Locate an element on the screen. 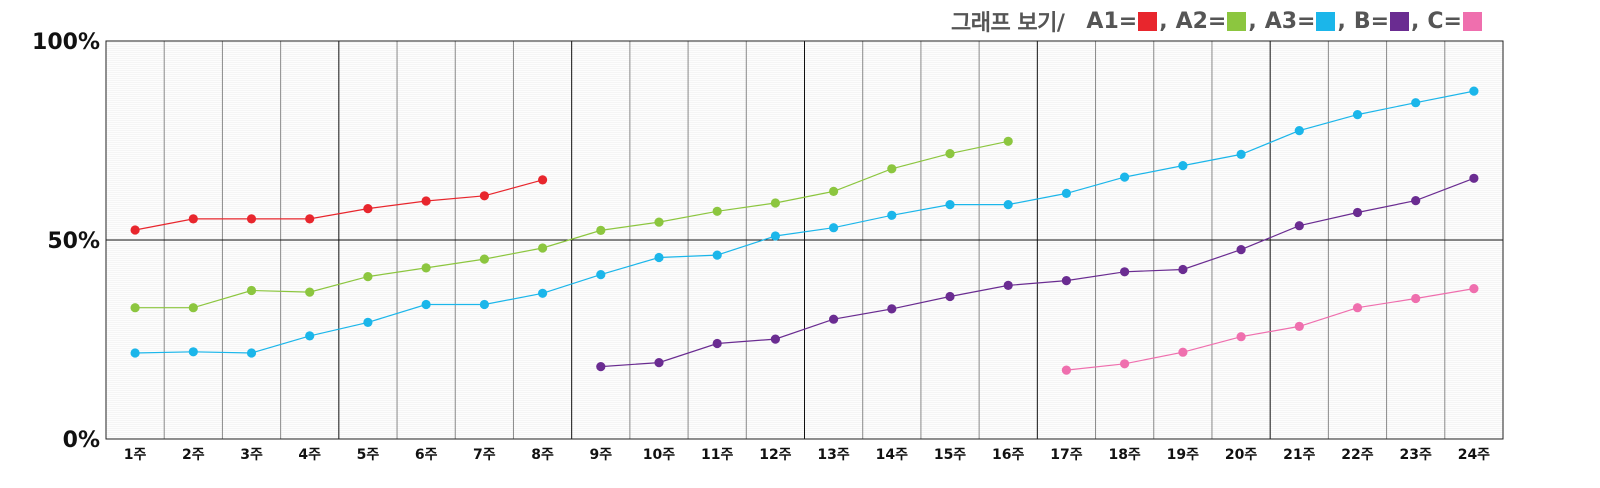 The width and height of the screenshot is (1600, 488). legend-item-a3: A3= , is located at coordinates (1309, 21).